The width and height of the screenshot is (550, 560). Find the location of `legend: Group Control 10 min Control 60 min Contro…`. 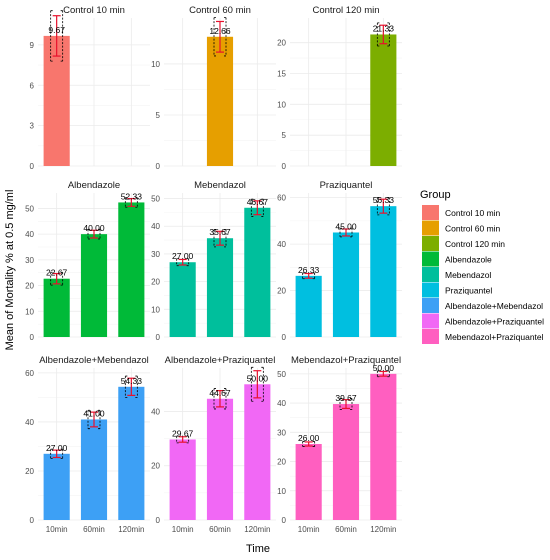

legend: Group Control 10 min Control 60 min Contro… is located at coordinates (482, 266).